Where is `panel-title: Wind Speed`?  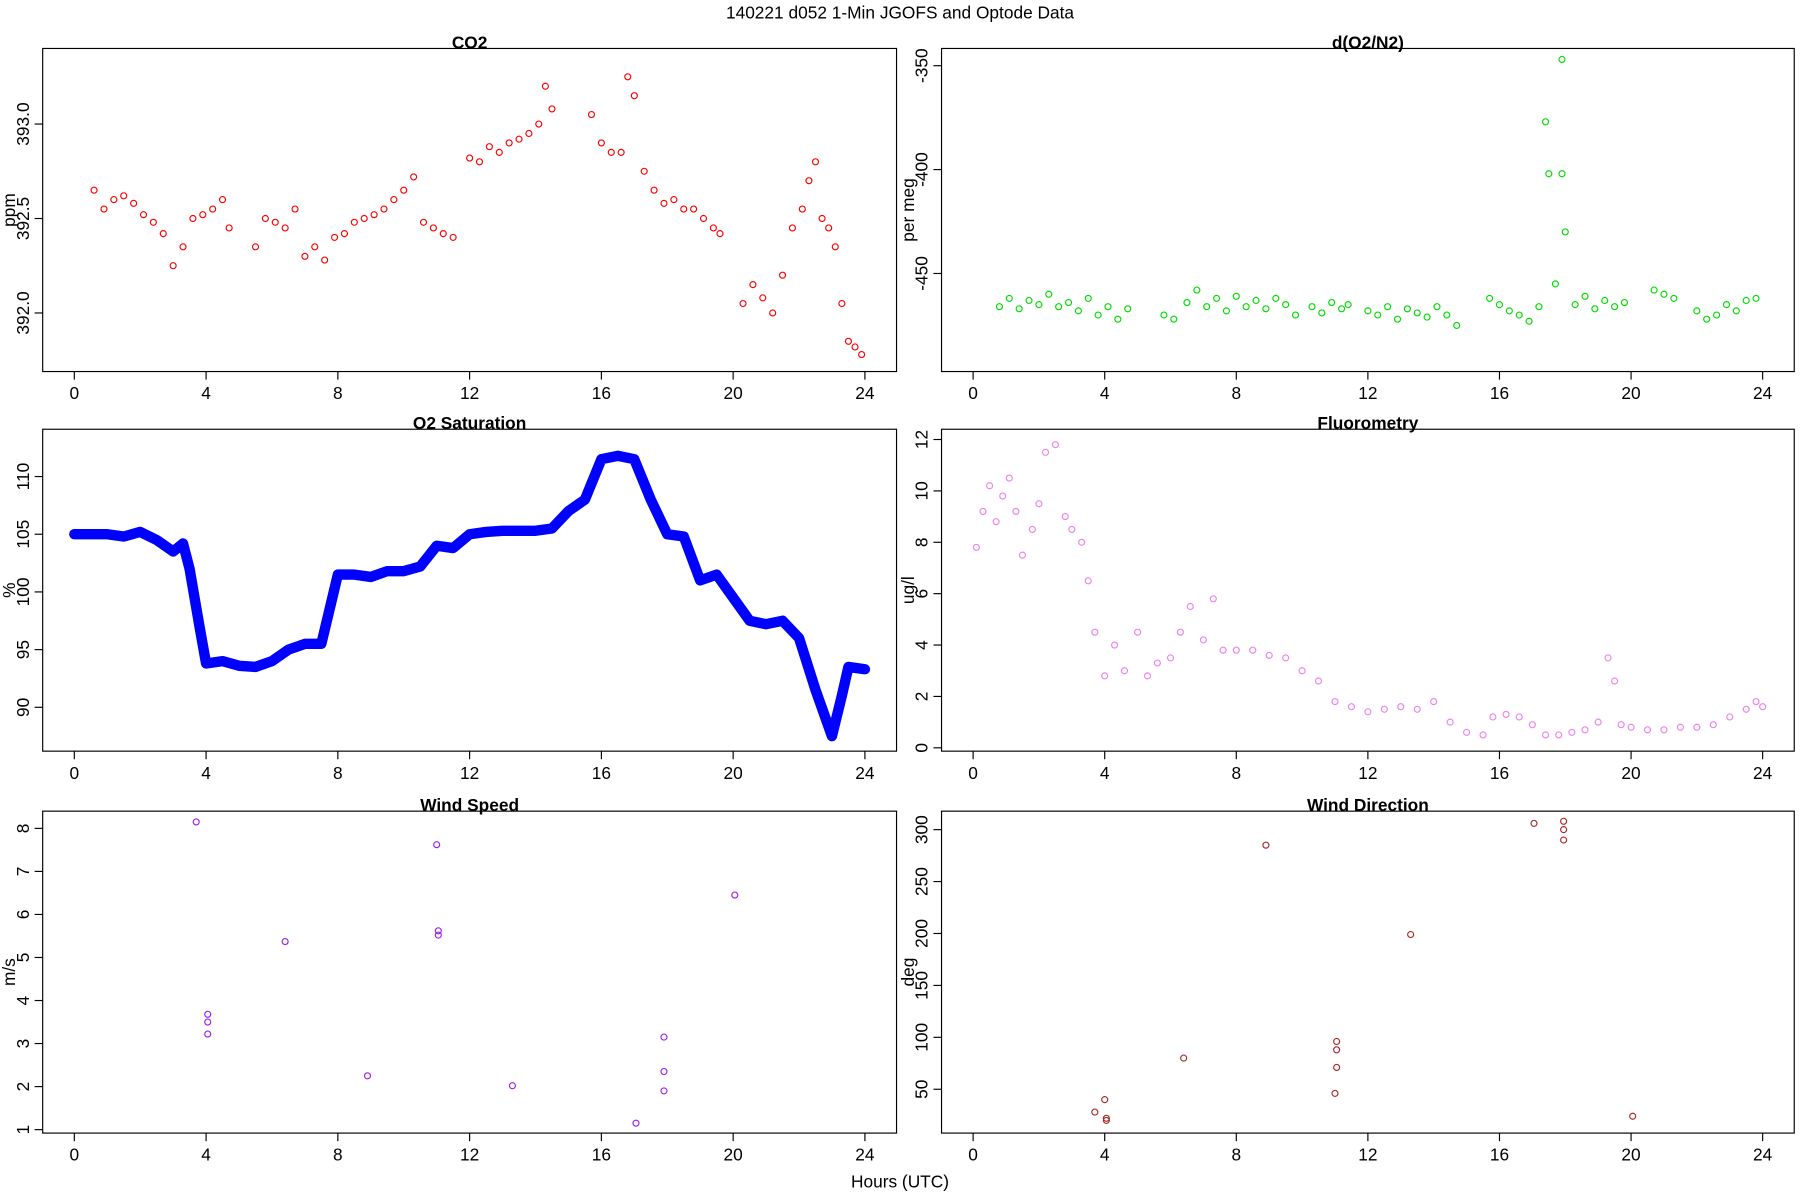
panel-title: Wind Speed is located at coordinates (469, 805).